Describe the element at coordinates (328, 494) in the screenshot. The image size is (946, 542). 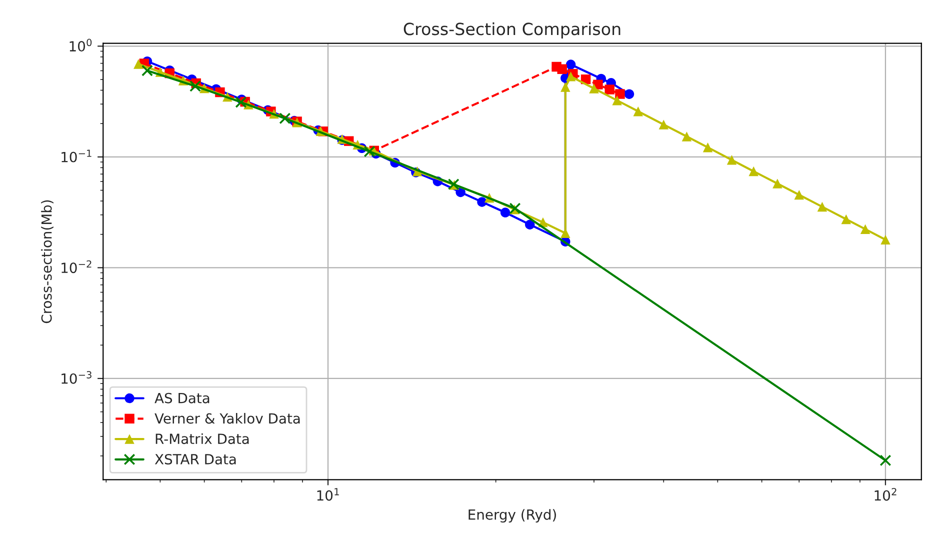
I see `x-tick-label: 10$^{1}$` at that location.